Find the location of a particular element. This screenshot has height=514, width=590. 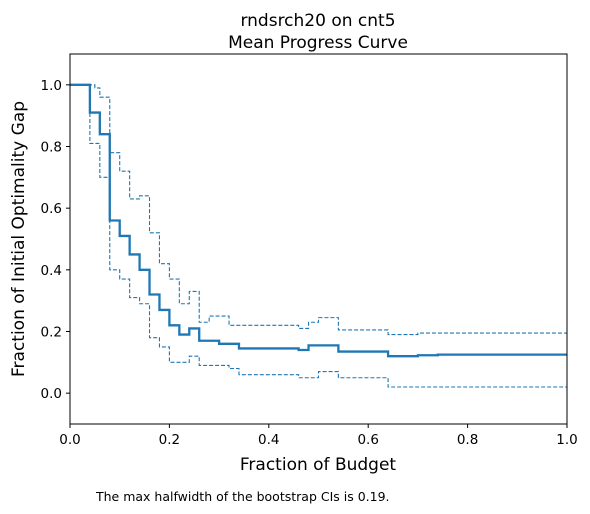

x-tick-label: 1.0 is located at coordinates (566, 440).